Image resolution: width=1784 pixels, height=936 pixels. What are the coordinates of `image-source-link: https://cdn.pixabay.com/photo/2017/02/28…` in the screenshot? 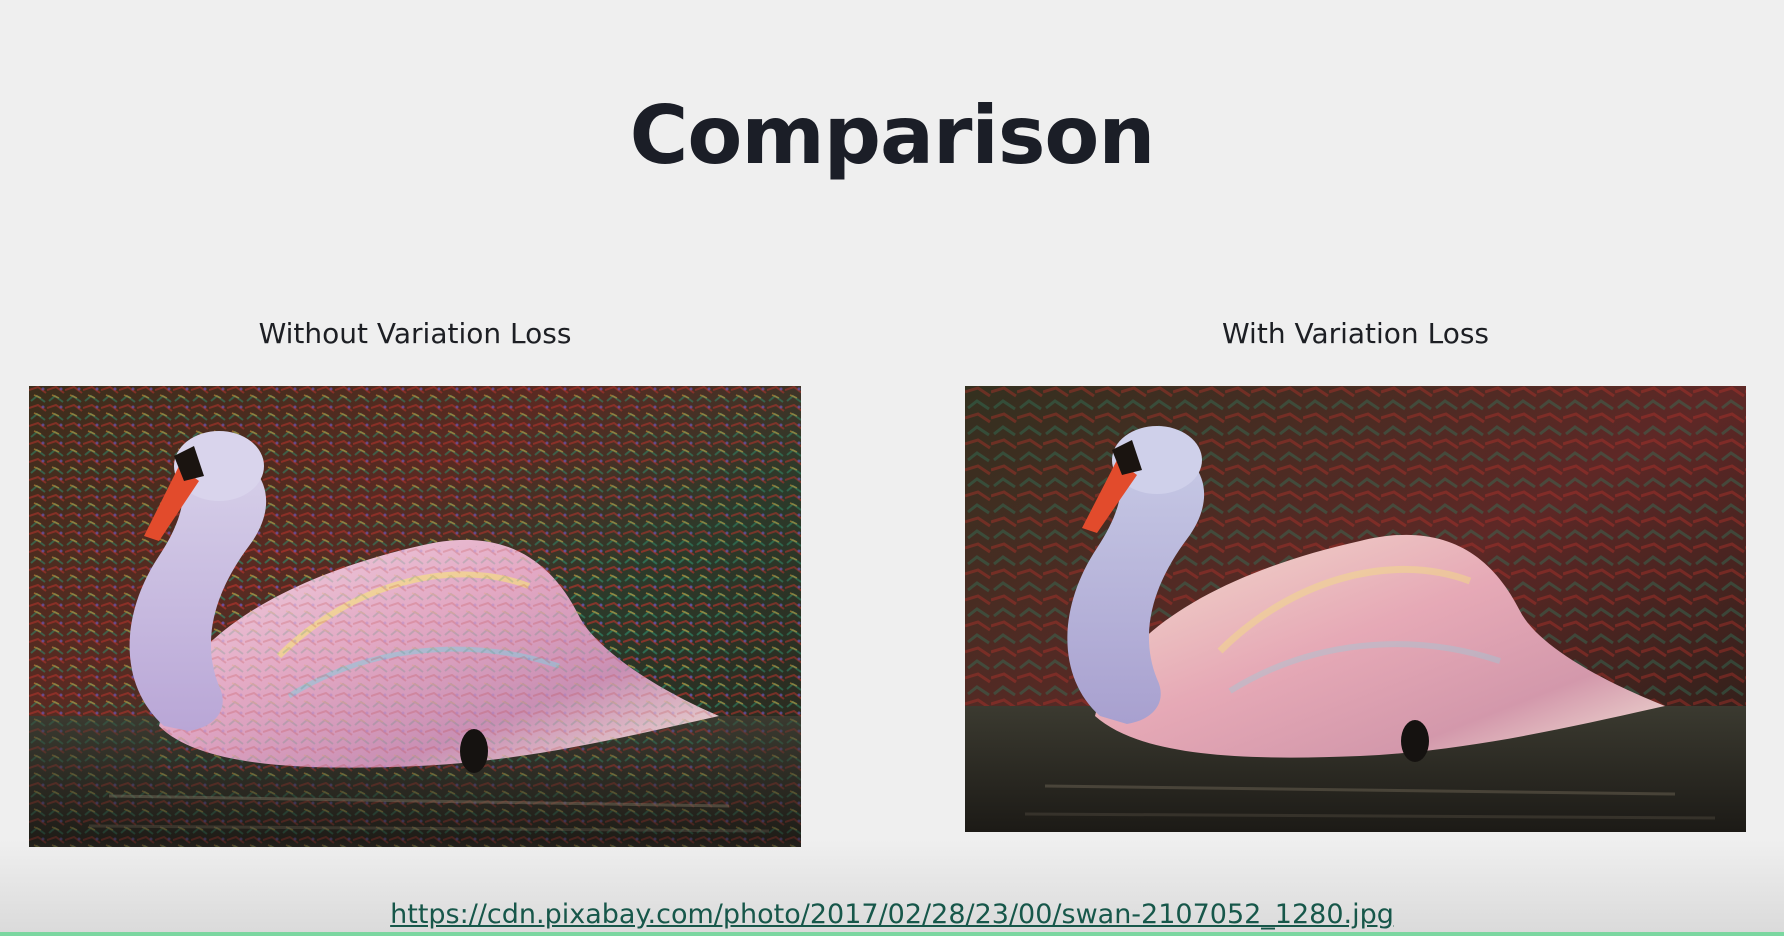 It's located at (892, 914).